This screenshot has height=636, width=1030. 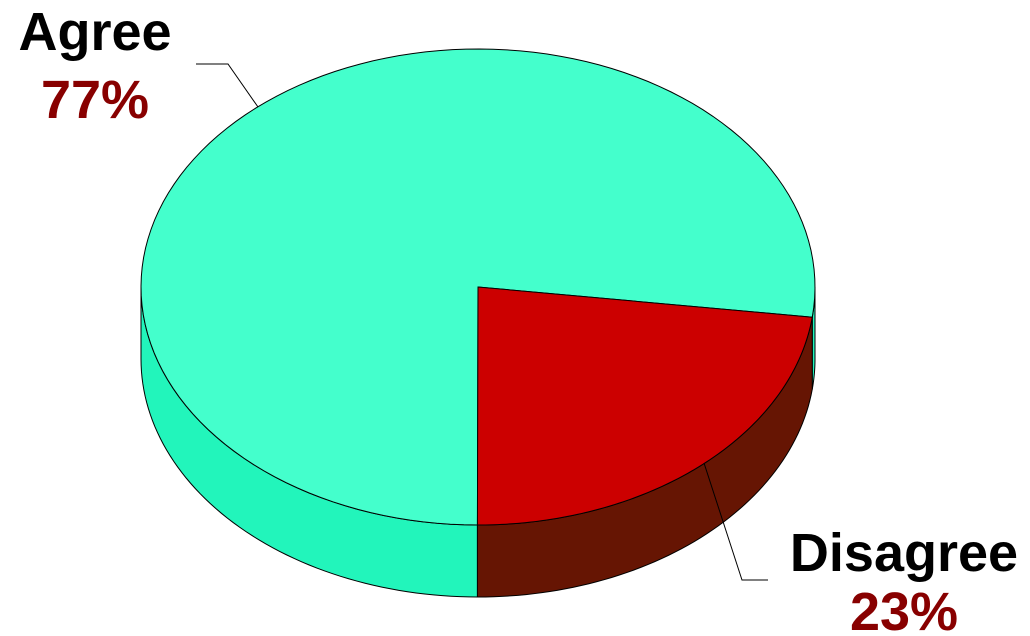 I want to click on slice-label-disagree: Disagree 23%, so click(x=904, y=579).